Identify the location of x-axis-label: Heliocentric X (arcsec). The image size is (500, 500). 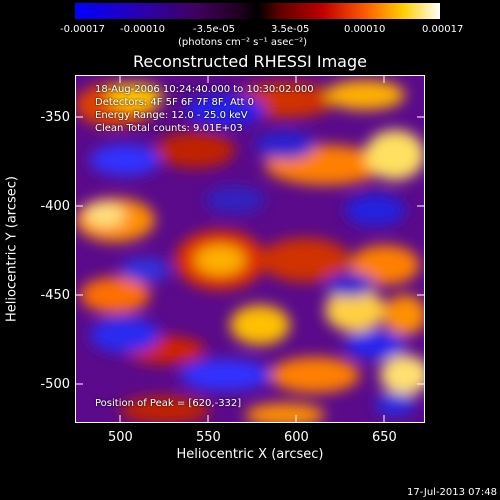
(250, 454).